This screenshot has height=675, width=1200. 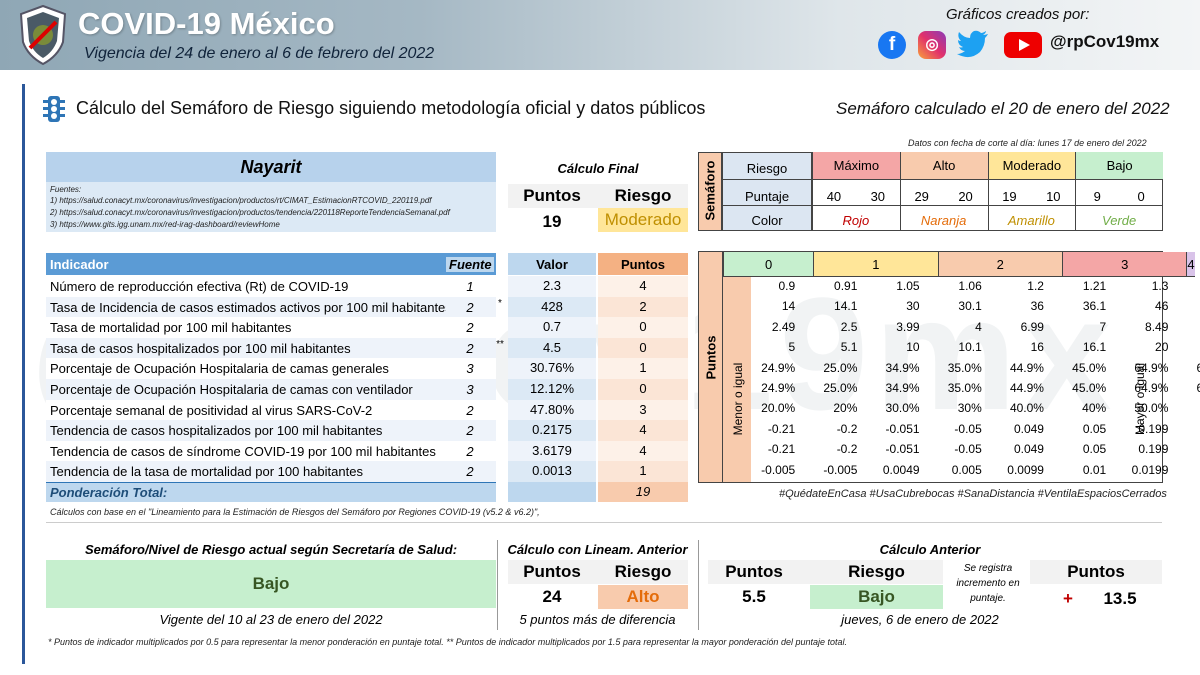 I want to click on twitter-handle: @rpCov19mx, so click(x=1105, y=41).